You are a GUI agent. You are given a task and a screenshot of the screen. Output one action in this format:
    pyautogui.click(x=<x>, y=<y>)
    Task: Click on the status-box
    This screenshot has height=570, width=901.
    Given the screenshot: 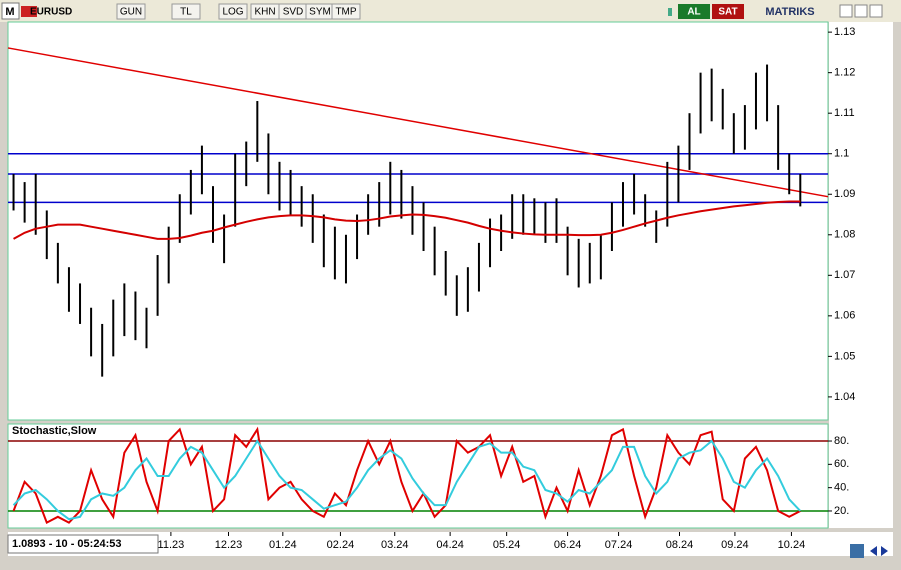 What is the action you would take?
    pyautogui.click(x=83, y=544)
    